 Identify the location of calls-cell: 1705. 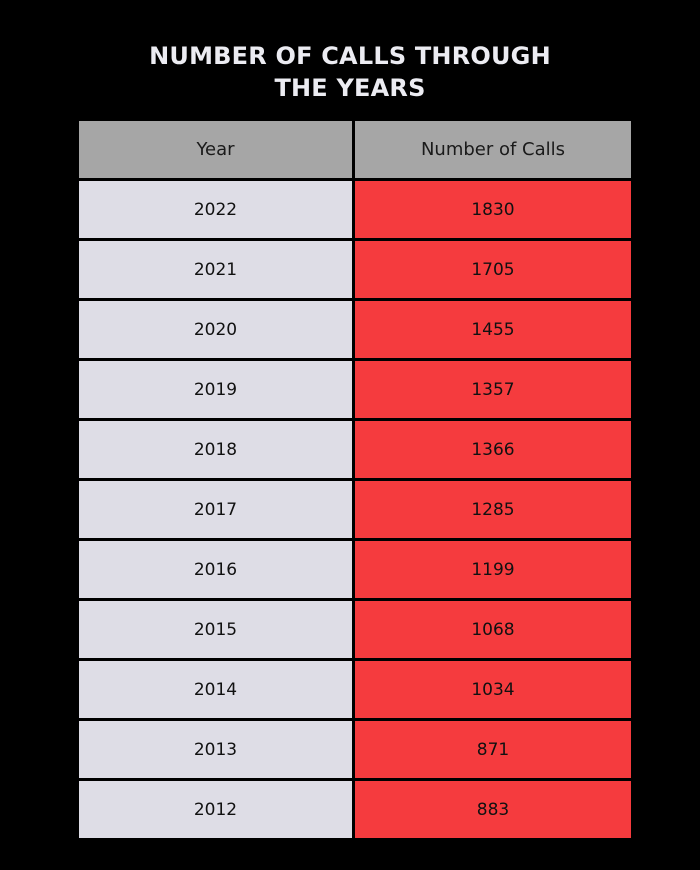
(493, 269).